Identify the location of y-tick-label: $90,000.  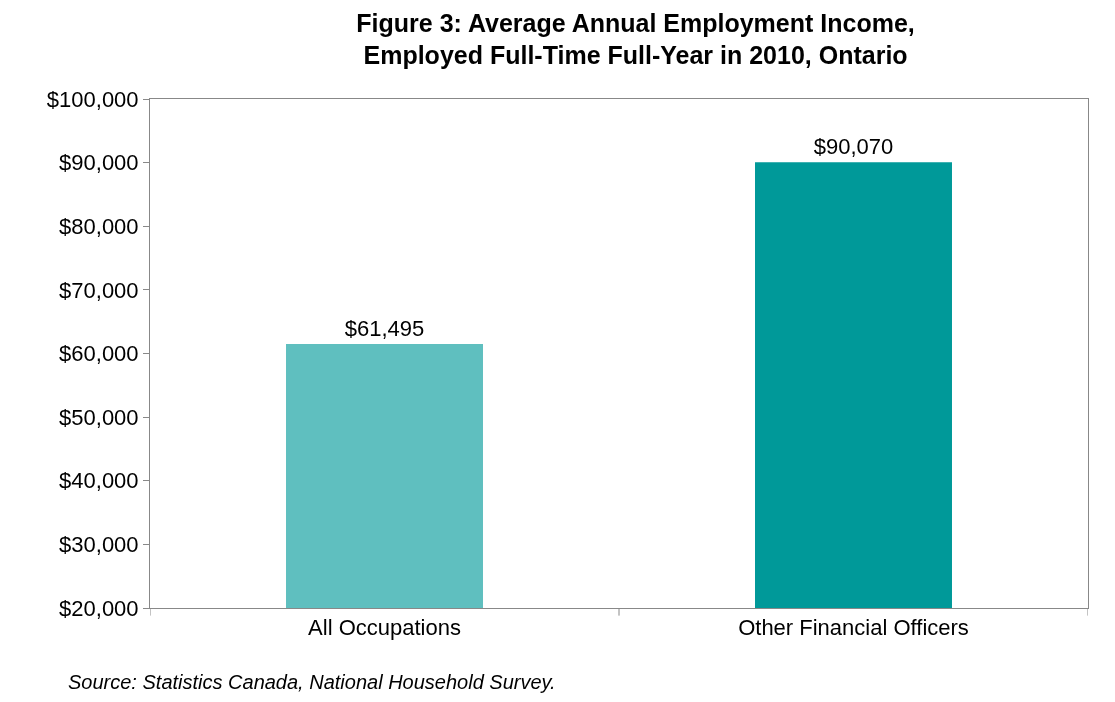
(99, 163).